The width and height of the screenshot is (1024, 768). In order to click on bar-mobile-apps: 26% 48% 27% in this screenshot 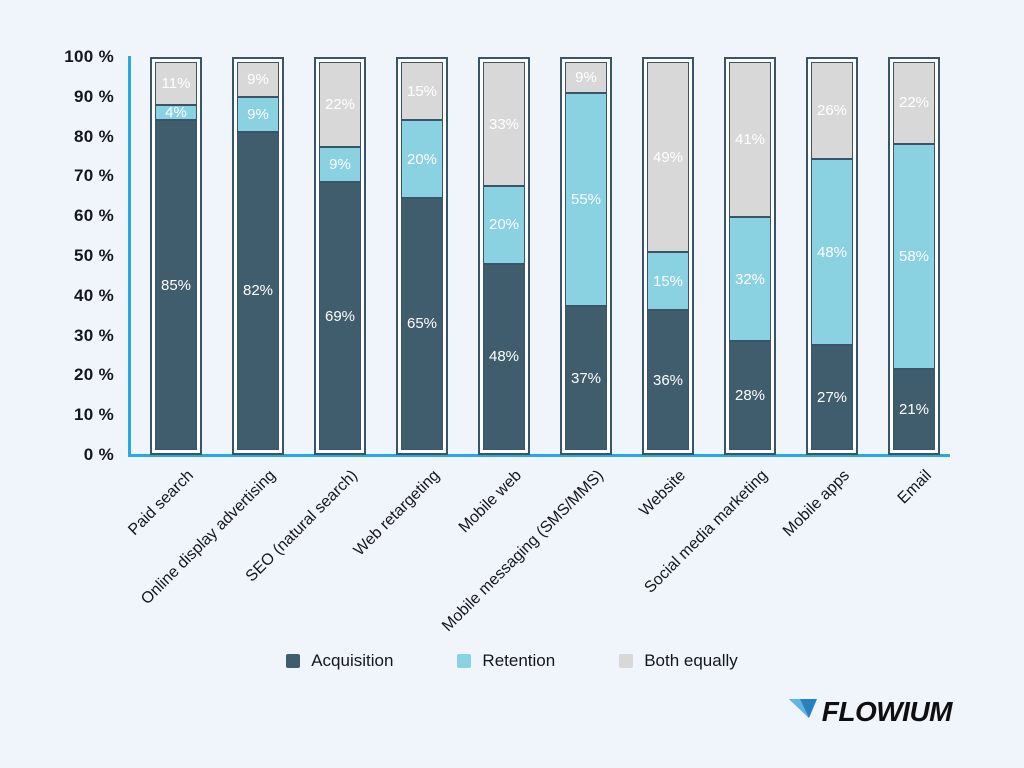, I will do `click(832, 256)`.